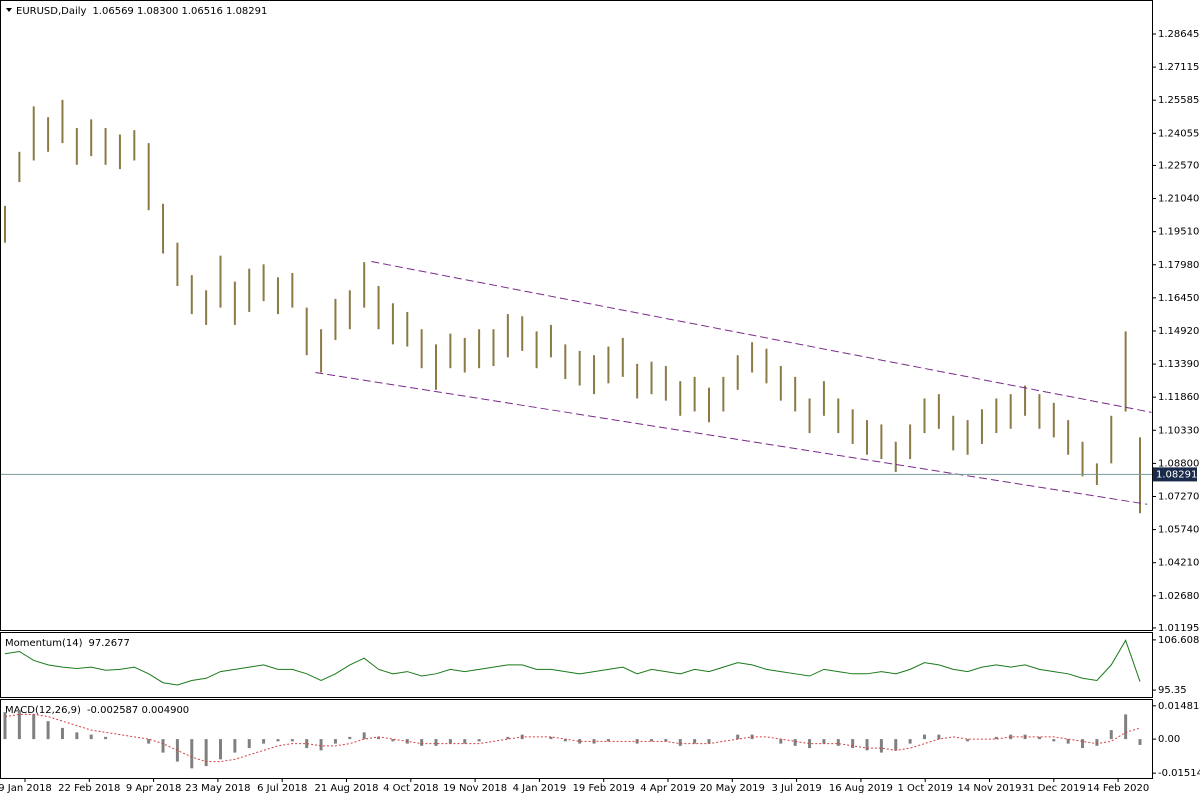 The height and width of the screenshot is (800, 1200). I want to click on y-tick-label: 0.014812, so click(1179, 706).